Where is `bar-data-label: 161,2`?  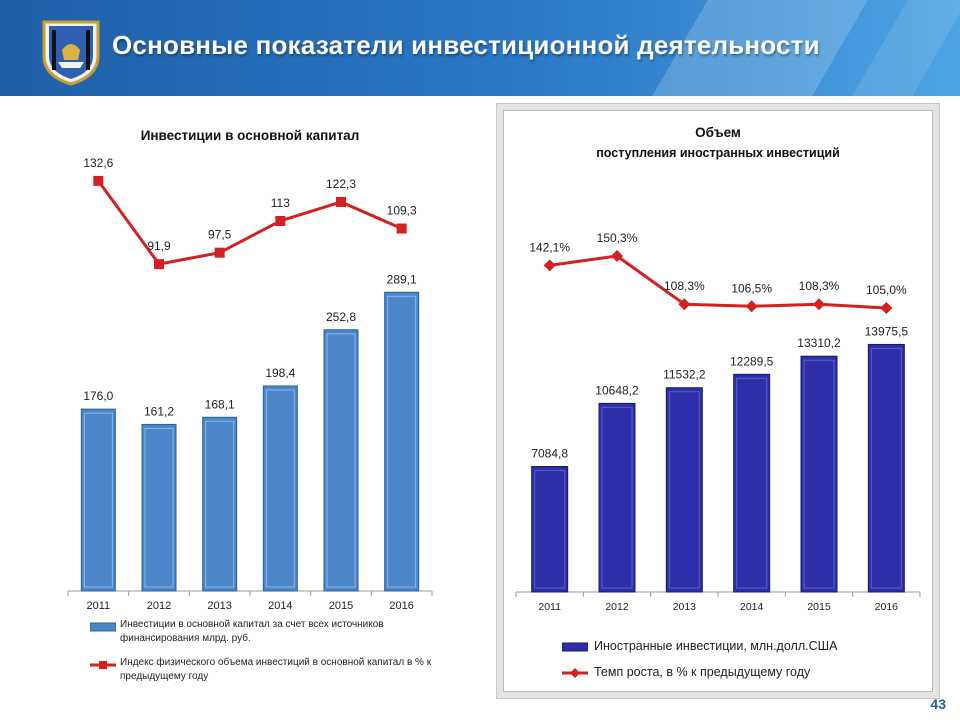
bar-data-label: 161,2 is located at coordinates (159, 411).